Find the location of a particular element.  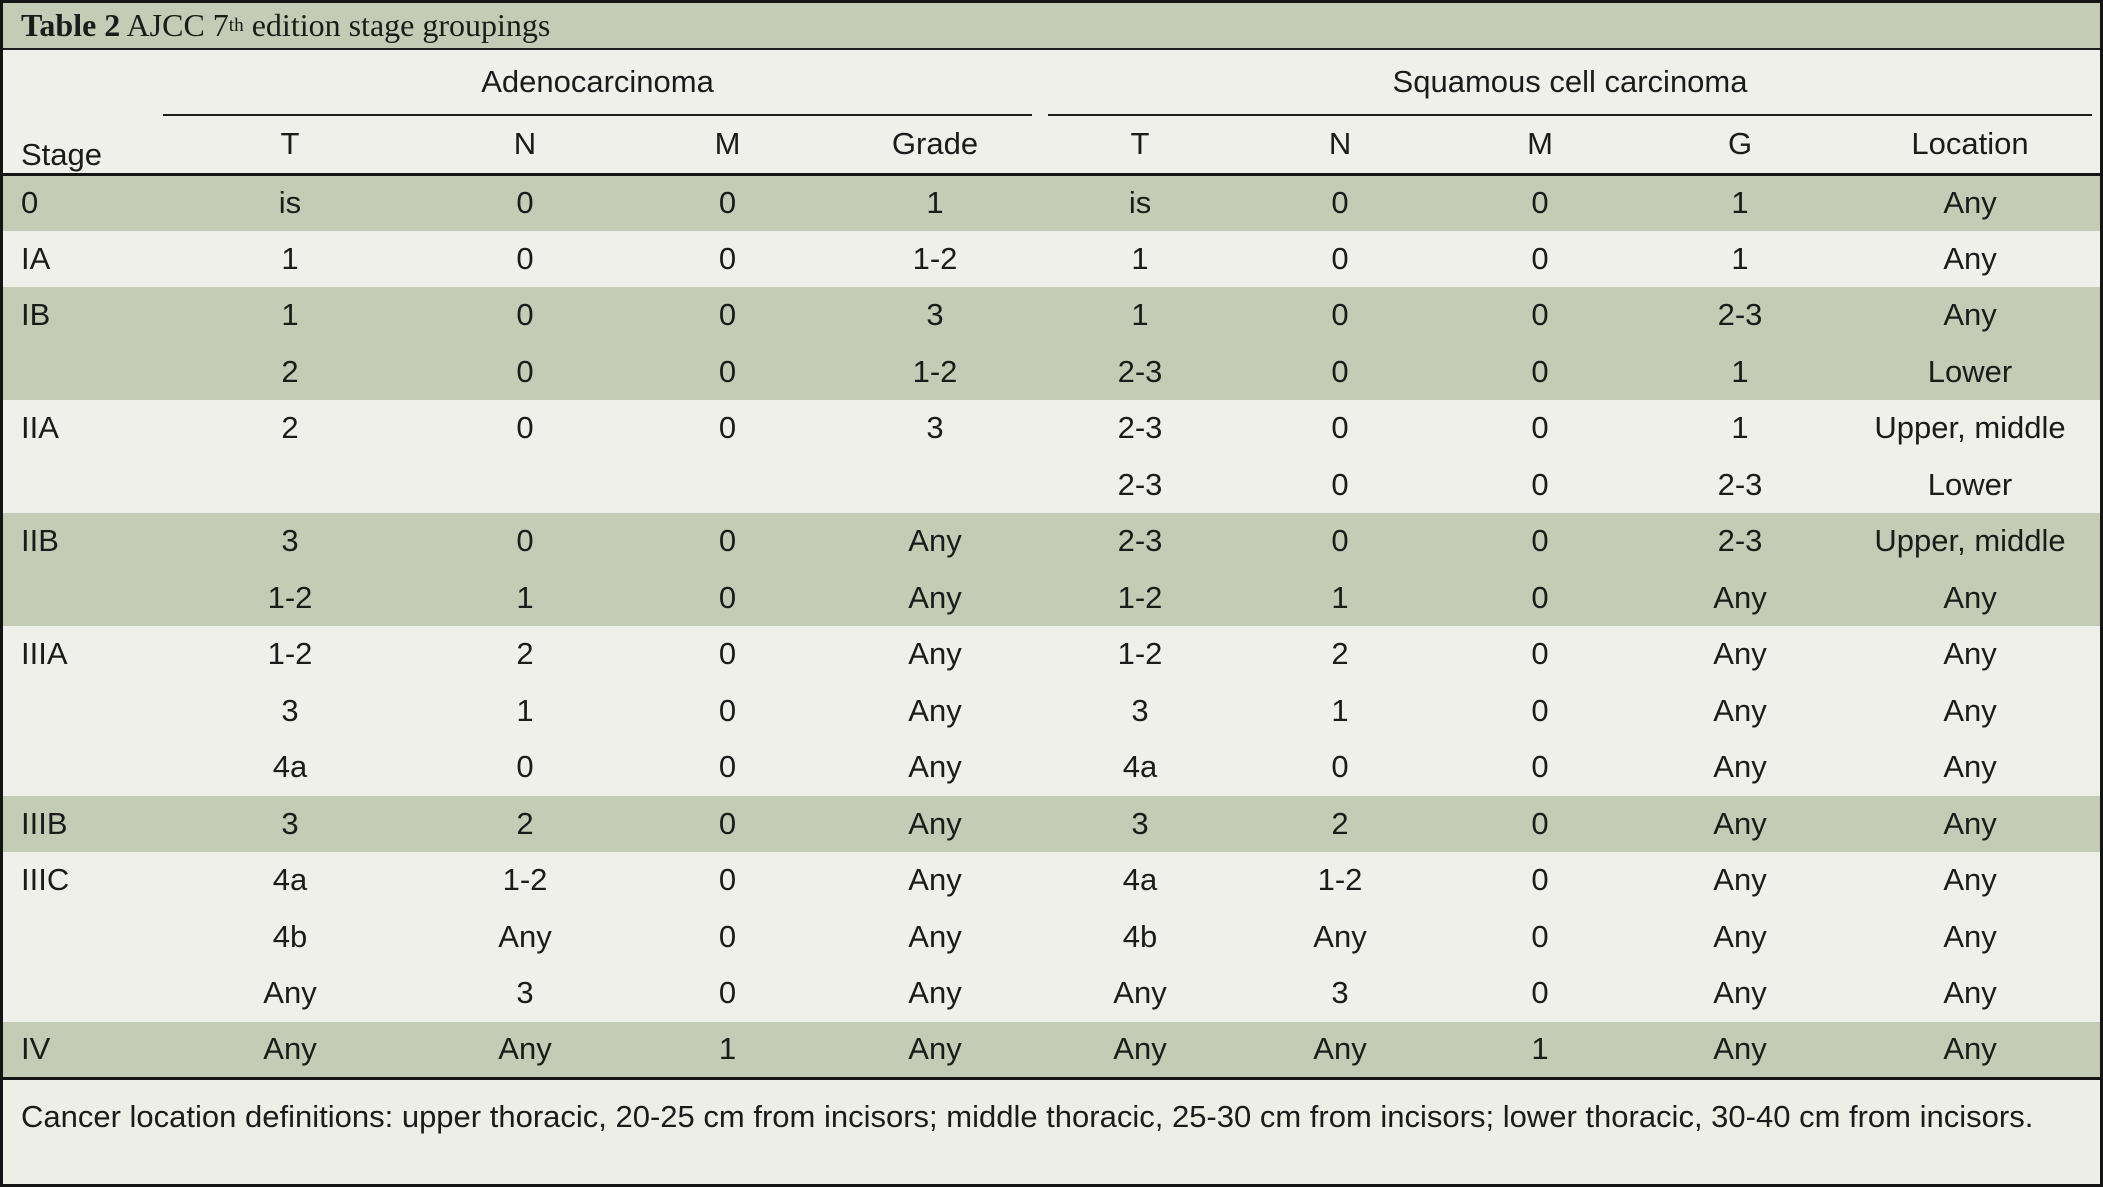

stage-cell: IIA is located at coordinates (40, 428).